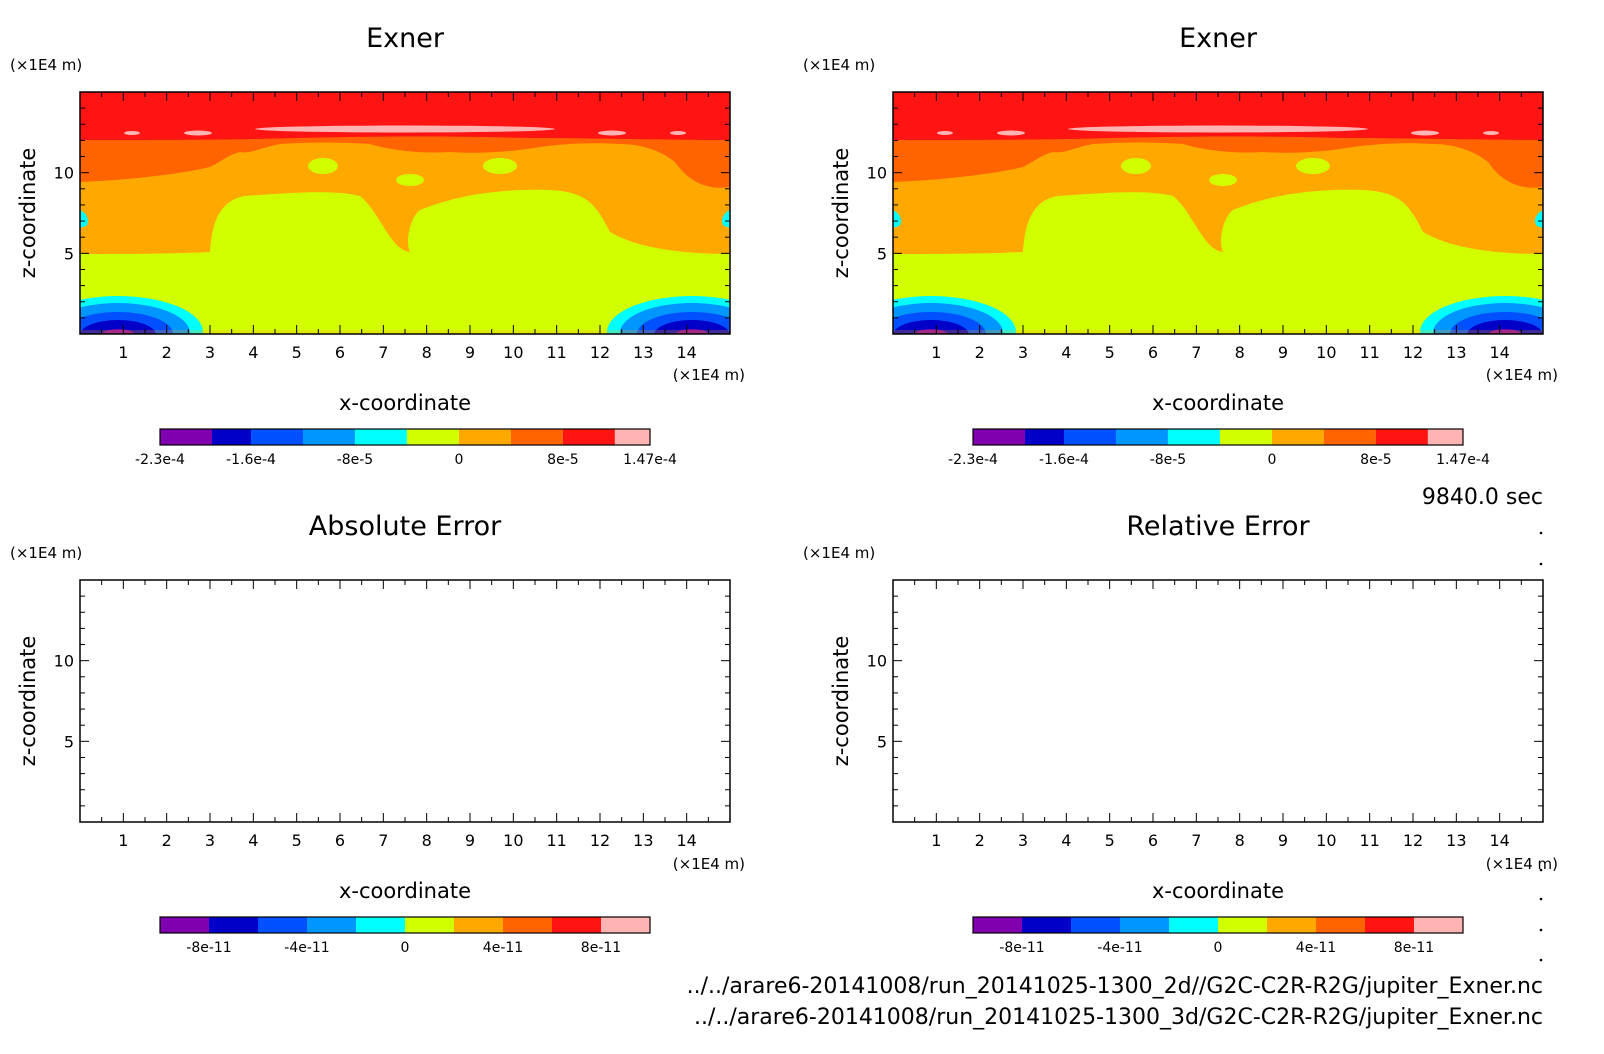  Describe the element at coordinates (877, 661) in the screenshot. I see `y-tick-label: 10` at that location.